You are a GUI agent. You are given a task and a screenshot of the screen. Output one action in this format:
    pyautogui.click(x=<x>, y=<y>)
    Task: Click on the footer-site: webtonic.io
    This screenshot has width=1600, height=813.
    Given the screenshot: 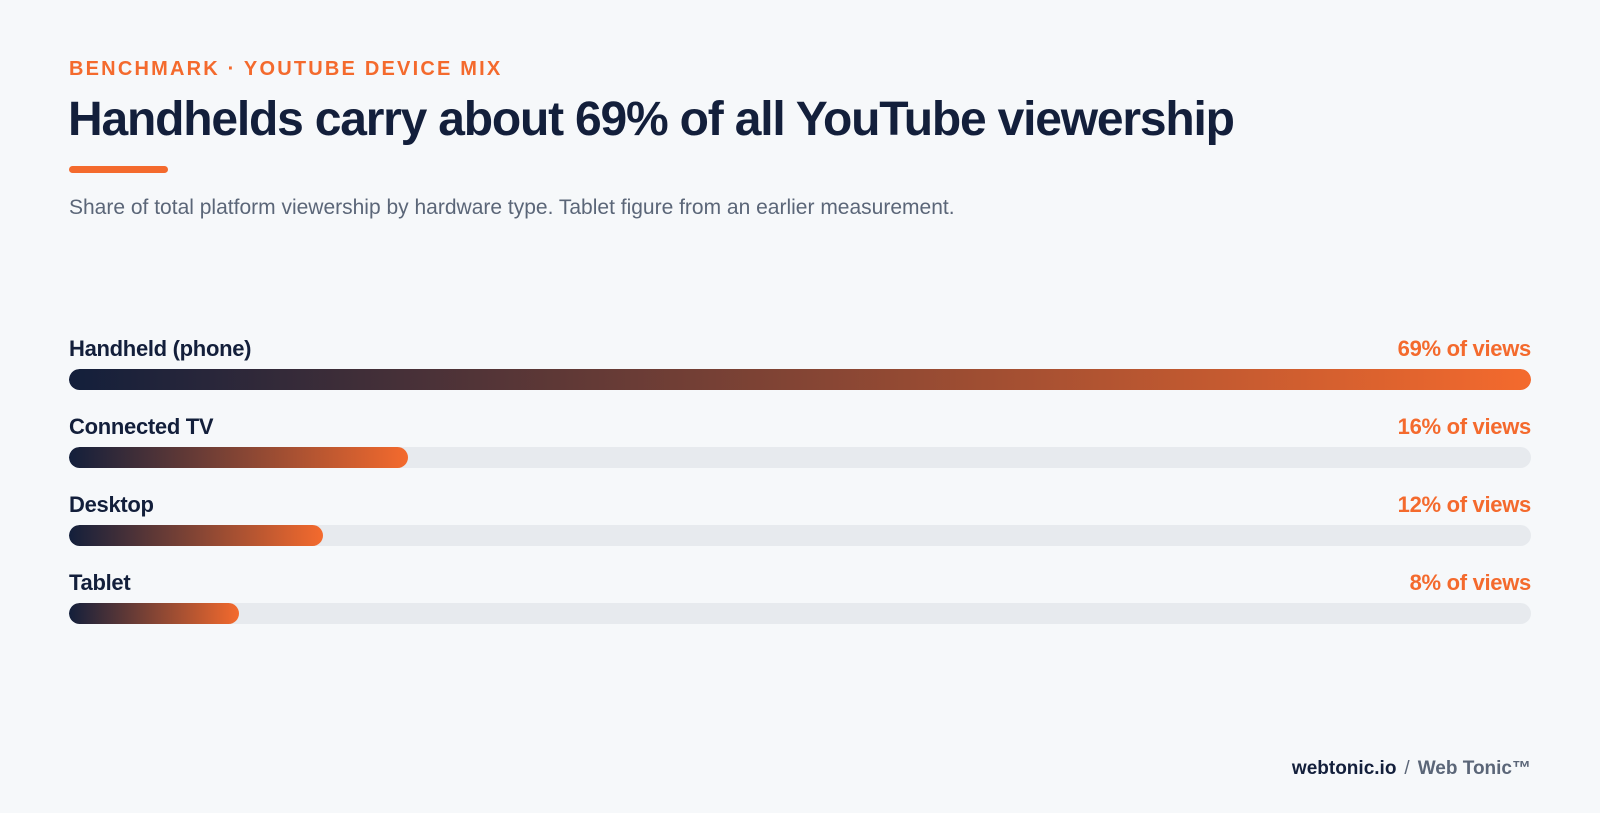 What is the action you would take?
    pyautogui.click(x=1344, y=768)
    